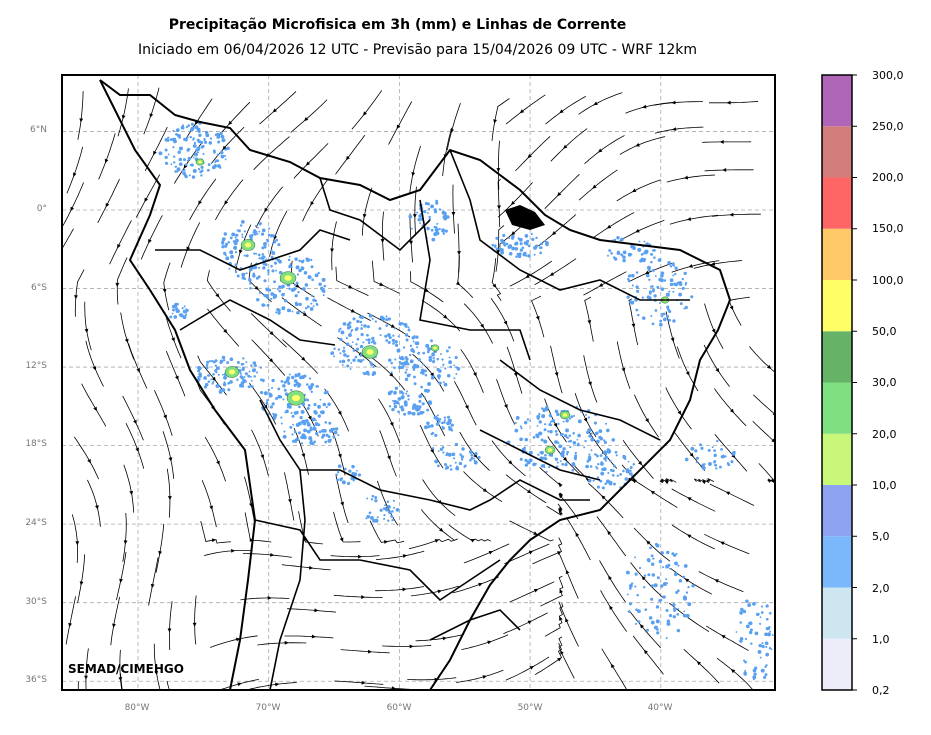  What do you see at coordinates (232, 372) in the screenshot?
I see `rain-peak` at bounding box center [232, 372].